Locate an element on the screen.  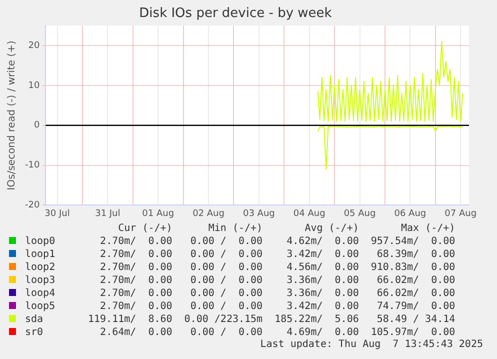
legend-label: loop3 is located at coordinates (40, 280).